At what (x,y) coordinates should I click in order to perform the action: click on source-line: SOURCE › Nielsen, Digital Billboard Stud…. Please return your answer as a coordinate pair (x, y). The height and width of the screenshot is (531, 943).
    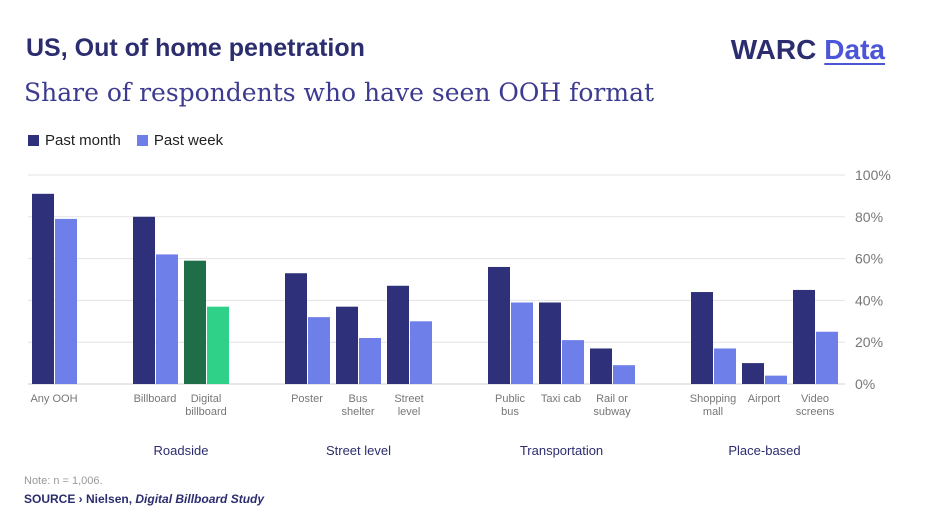
    Looking at the image, I should click on (144, 499).